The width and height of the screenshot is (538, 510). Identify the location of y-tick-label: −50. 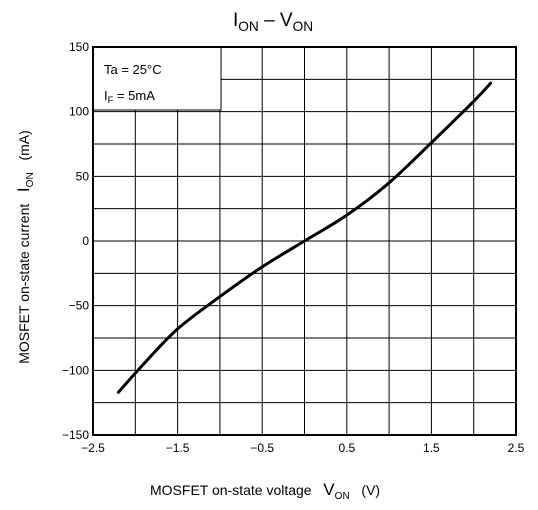
(79, 306).